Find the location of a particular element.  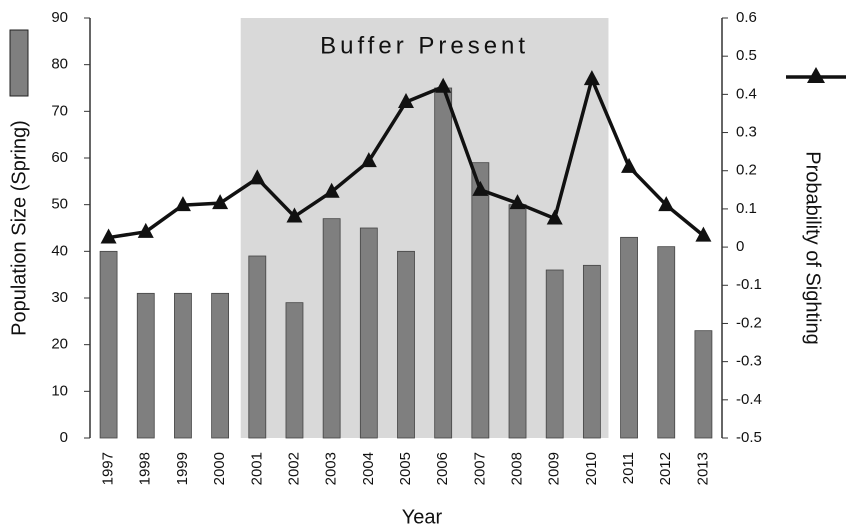

x-tick-label: 2000 is located at coordinates (219, 468).